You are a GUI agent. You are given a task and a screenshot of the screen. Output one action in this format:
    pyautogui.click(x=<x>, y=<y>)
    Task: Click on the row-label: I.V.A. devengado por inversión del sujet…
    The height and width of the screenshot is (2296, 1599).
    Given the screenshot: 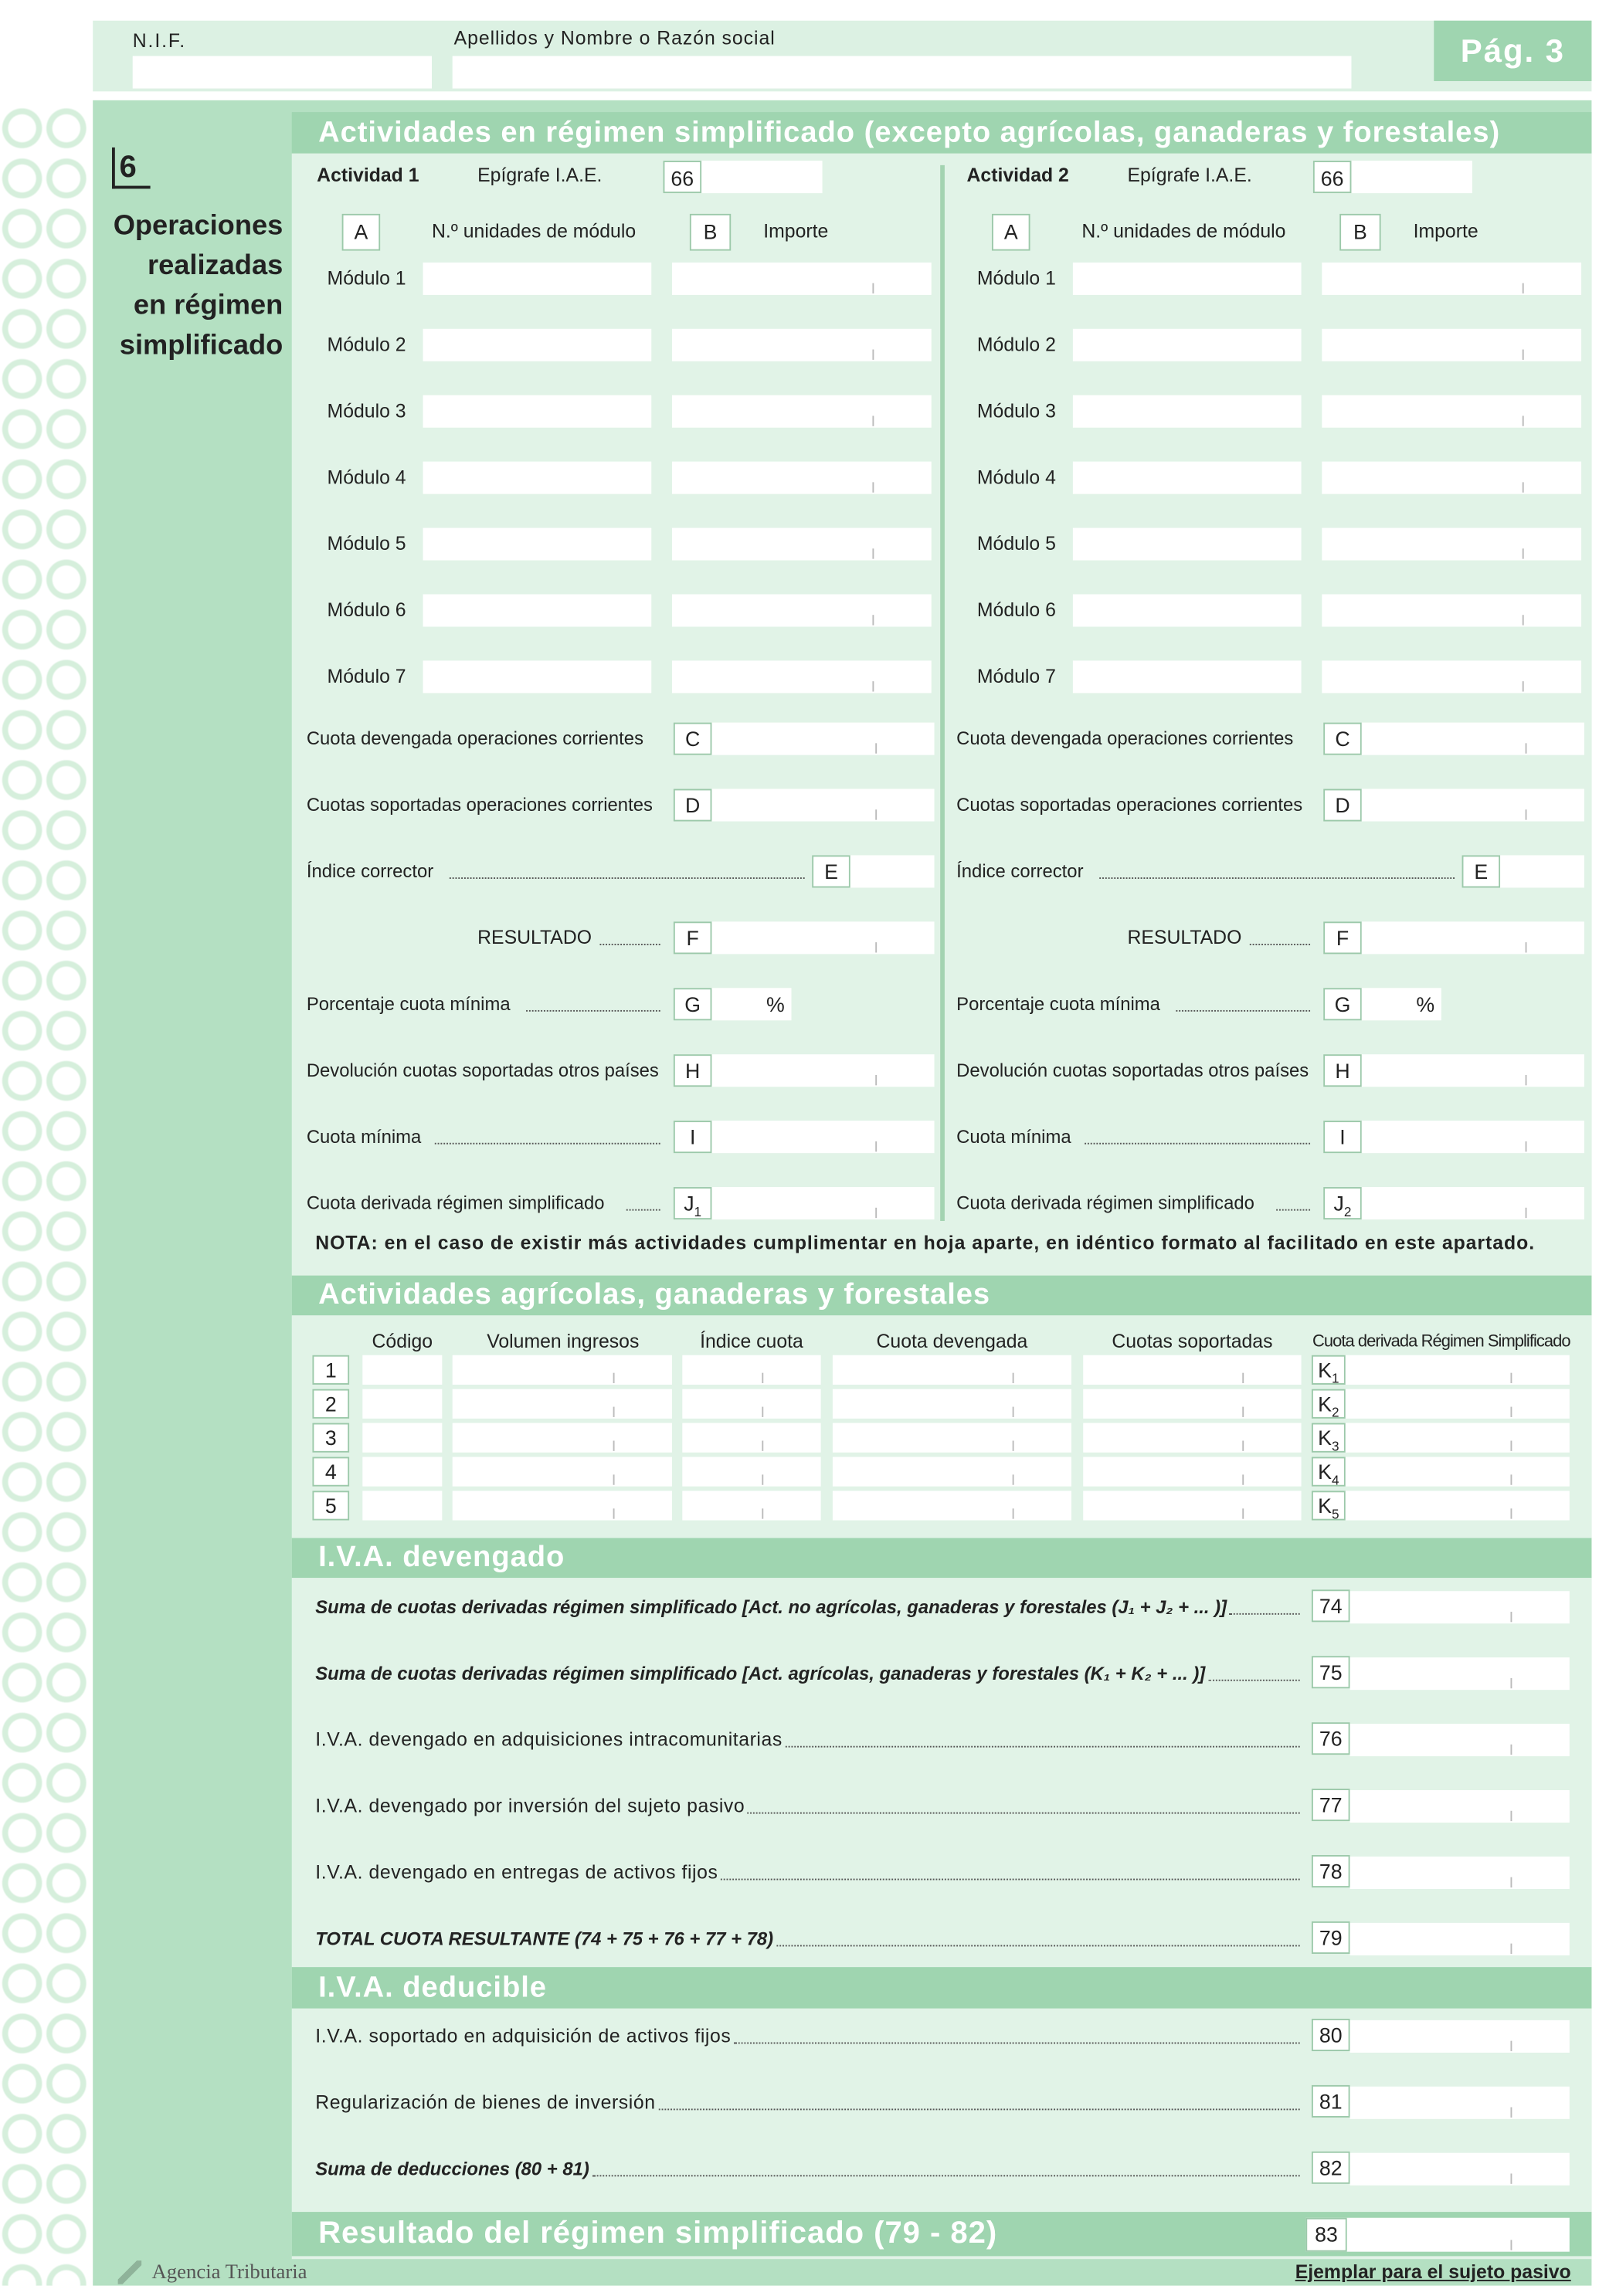 What is the action you would take?
    pyautogui.click(x=530, y=1805)
    